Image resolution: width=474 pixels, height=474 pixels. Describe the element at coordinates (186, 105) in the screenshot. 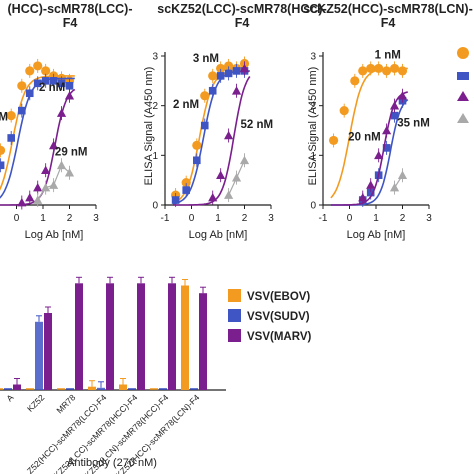

I see `ec50-annotation: 2 nM` at that location.